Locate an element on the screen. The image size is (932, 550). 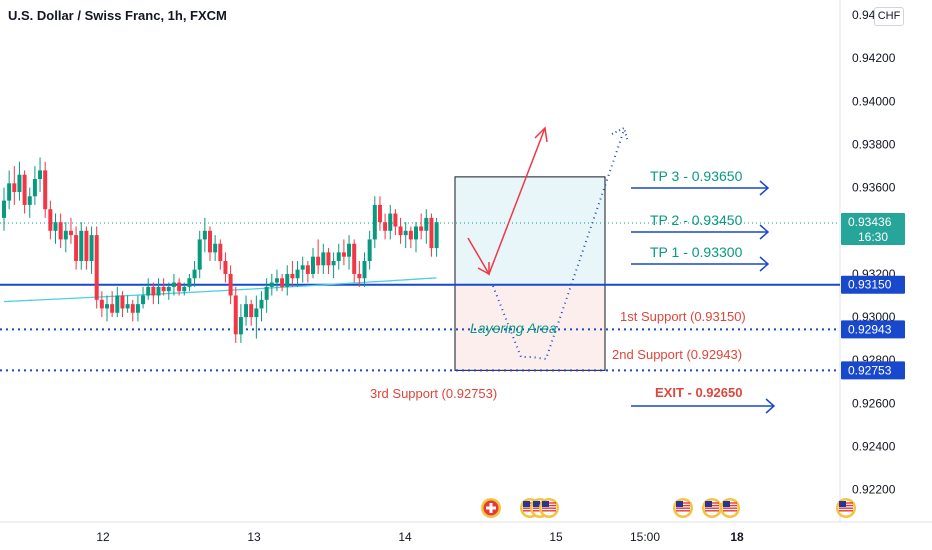
x-tick-label: 15 is located at coordinates (556, 537).